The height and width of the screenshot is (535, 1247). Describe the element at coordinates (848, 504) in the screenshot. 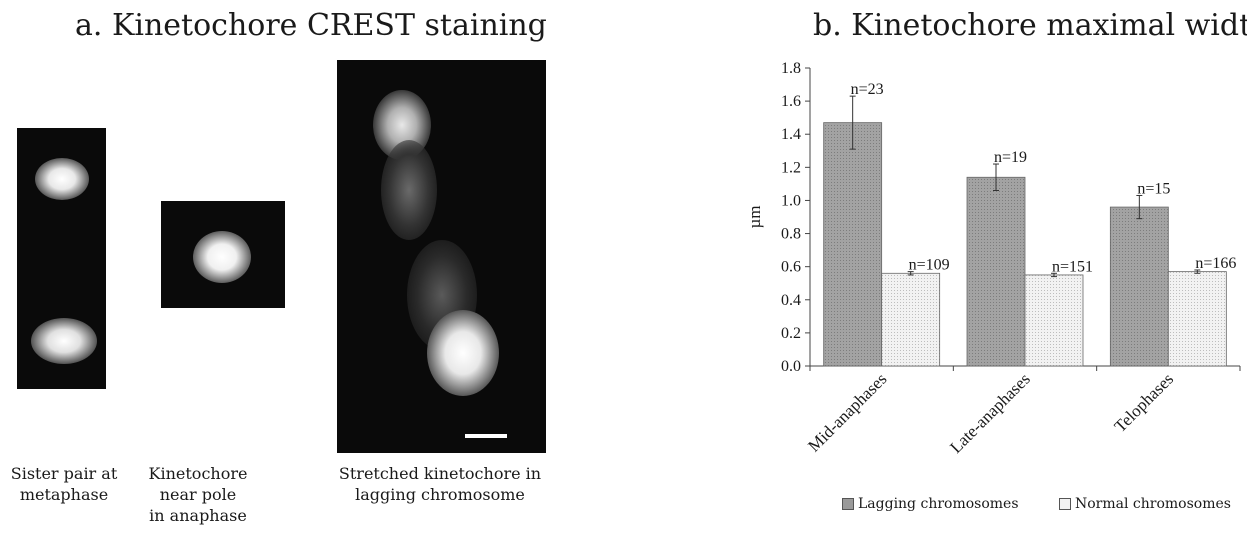

I see `legend-swatch-lagging` at that location.